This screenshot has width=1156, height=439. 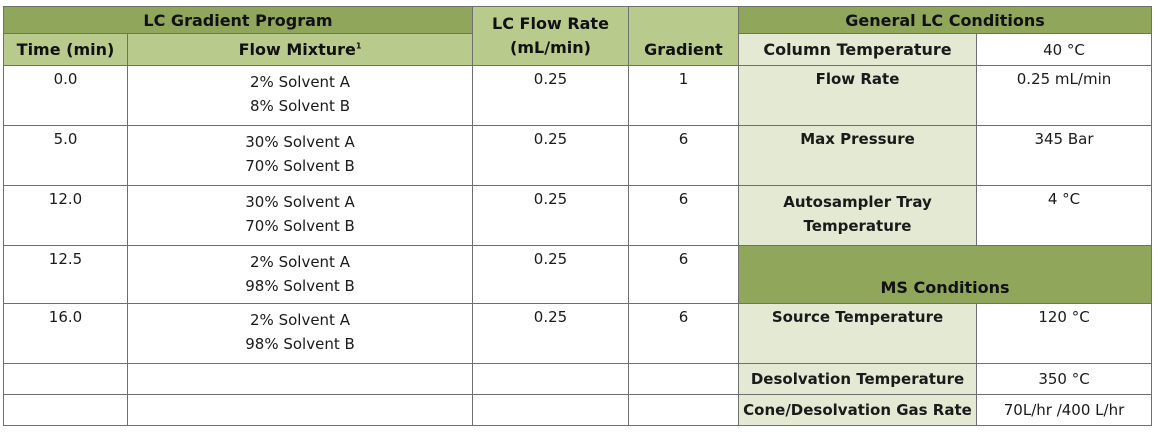 What do you see at coordinates (945, 20) in the screenshot?
I see `general-lc-conditions-header: General LC Conditions` at bounding box center [945, 20].